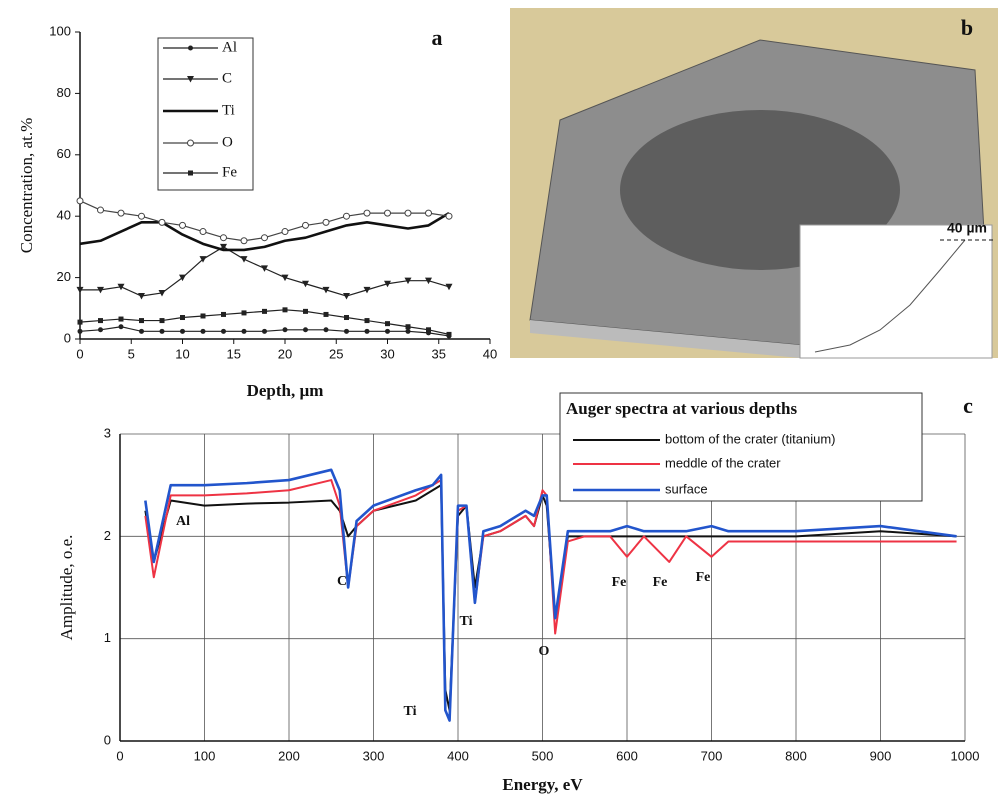  I want to click on legend-label: Fe, so click(229, 172).